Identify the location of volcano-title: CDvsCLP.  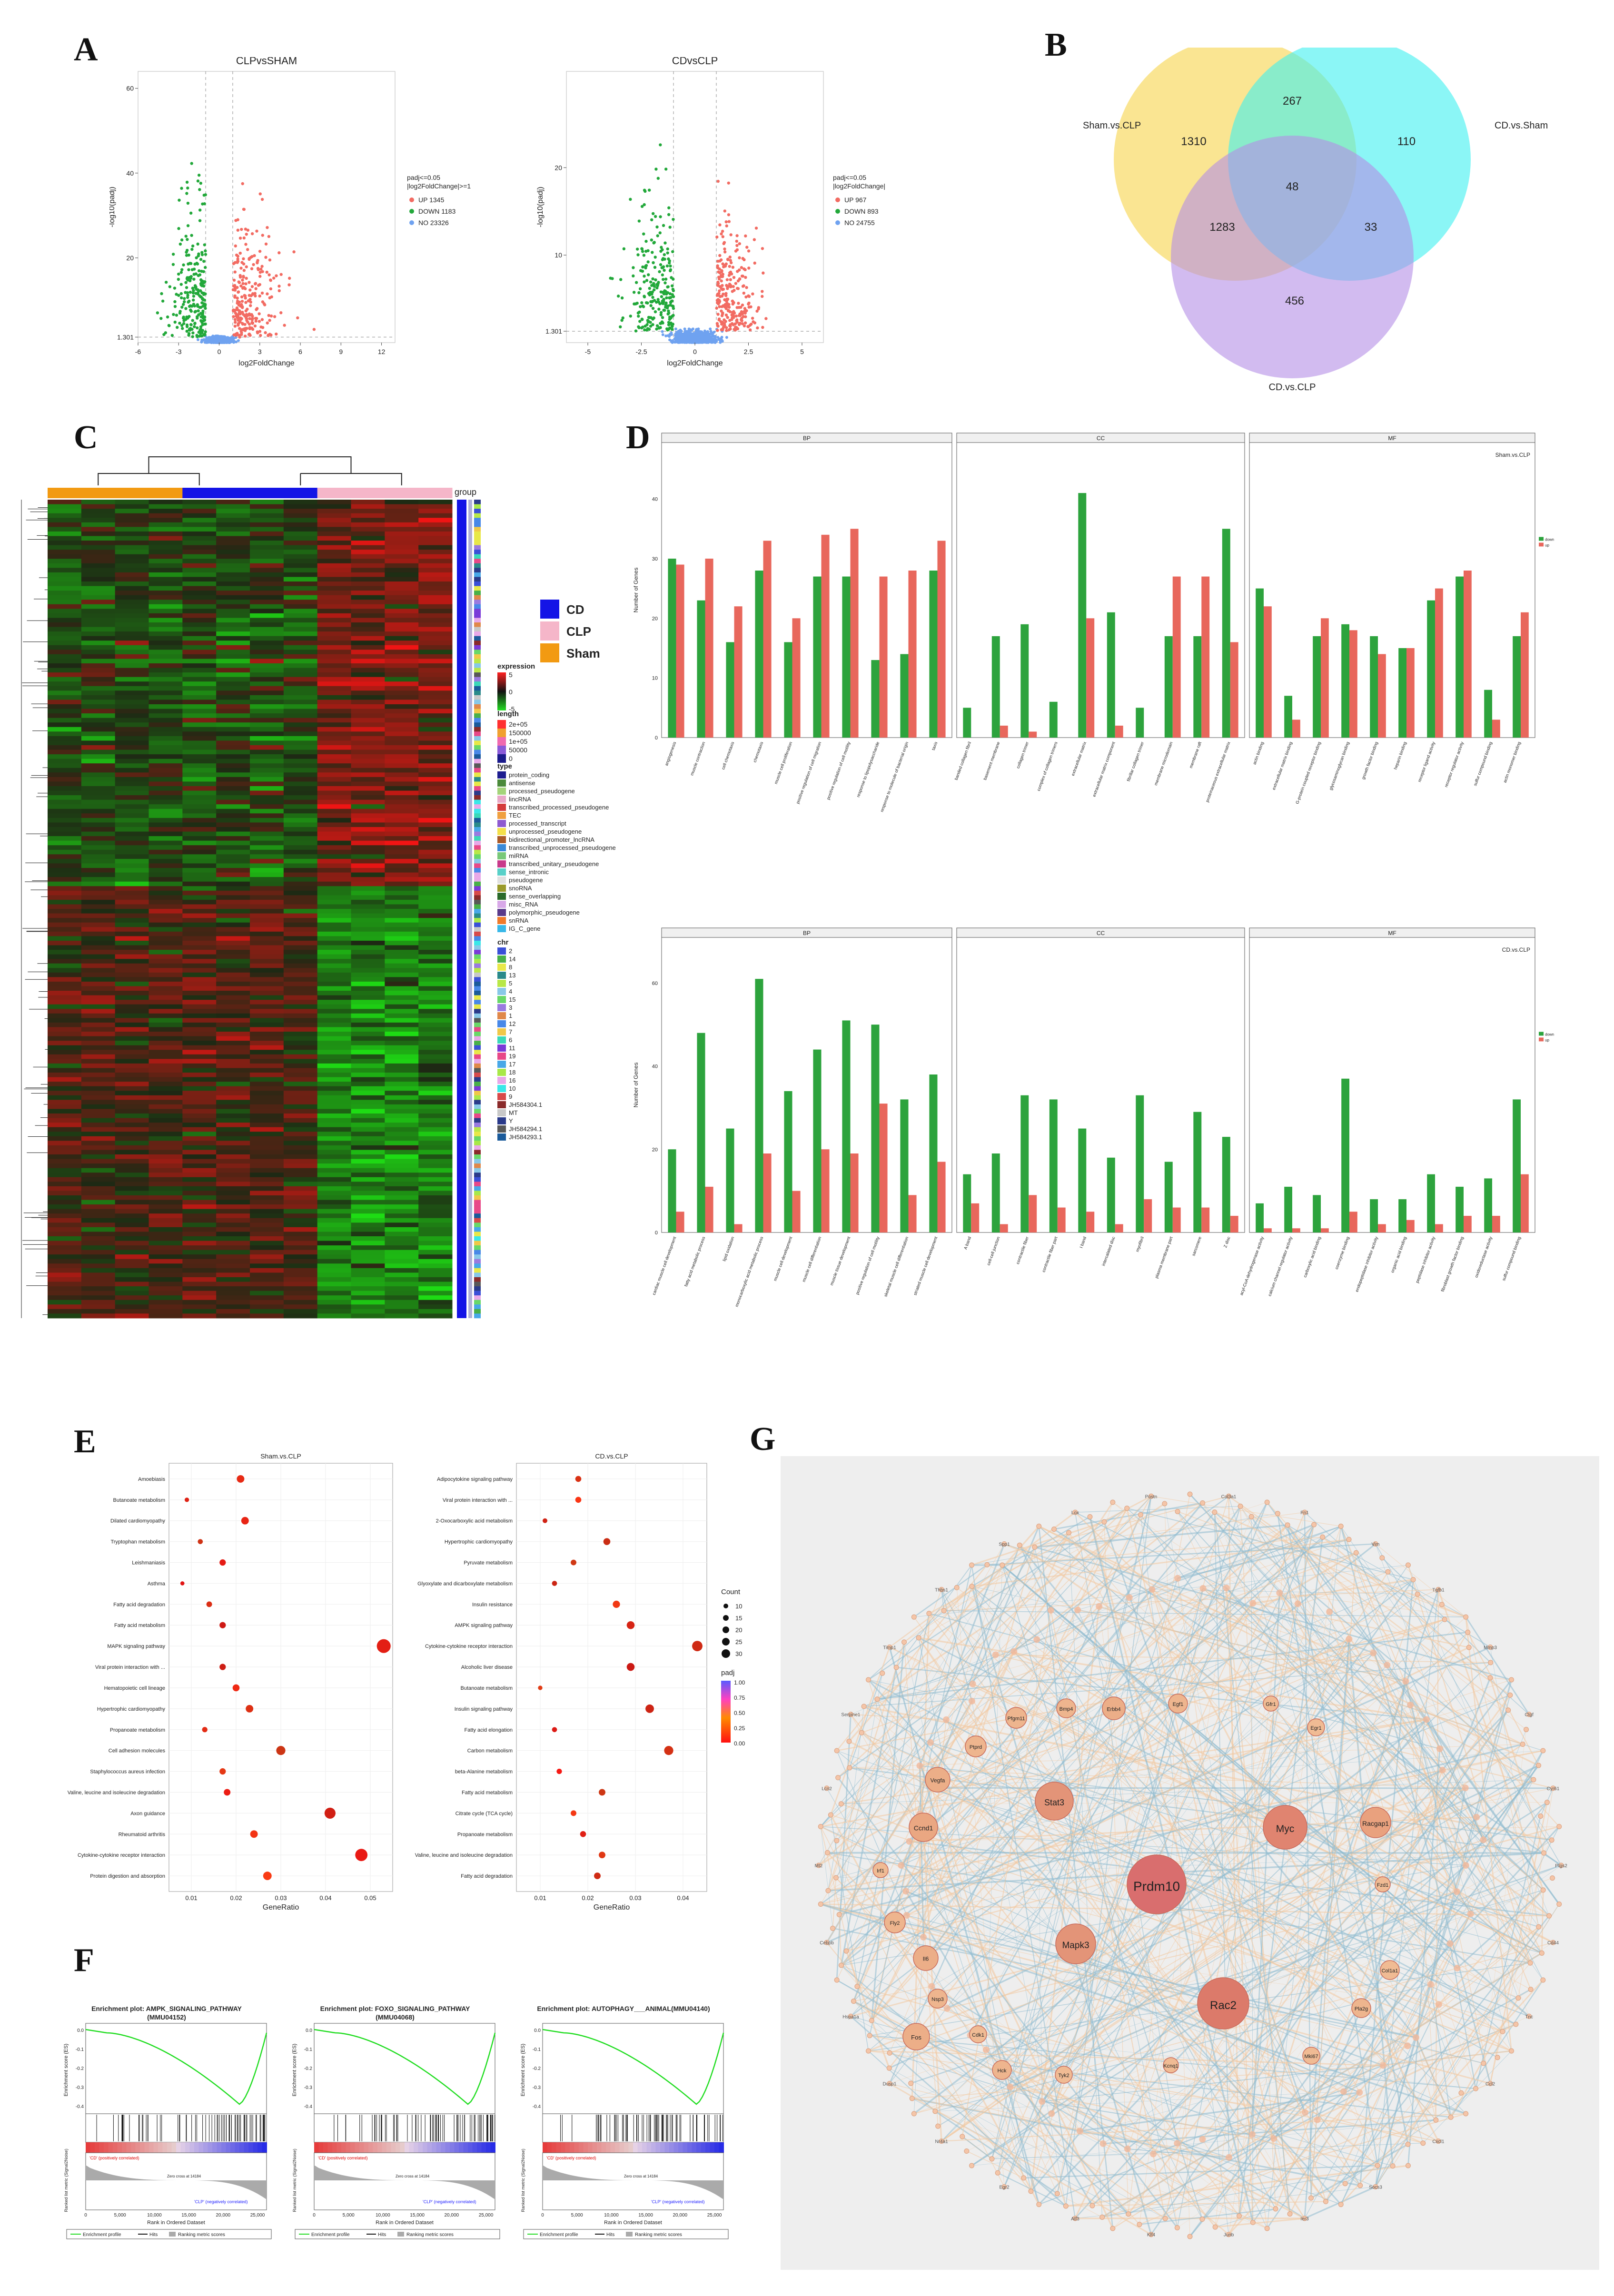
(695, 62).